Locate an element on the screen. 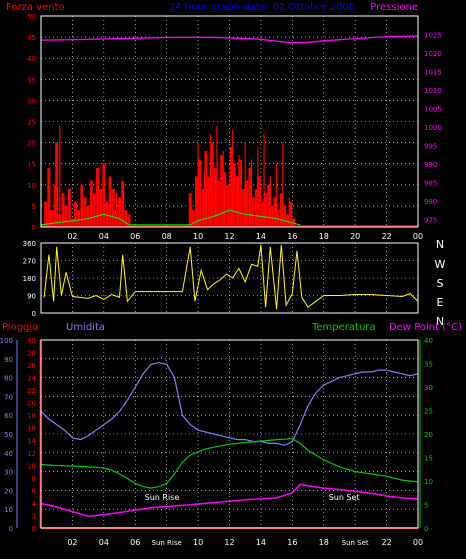  climate-x-tick-label: 02 is located at coordinates (72, 542).